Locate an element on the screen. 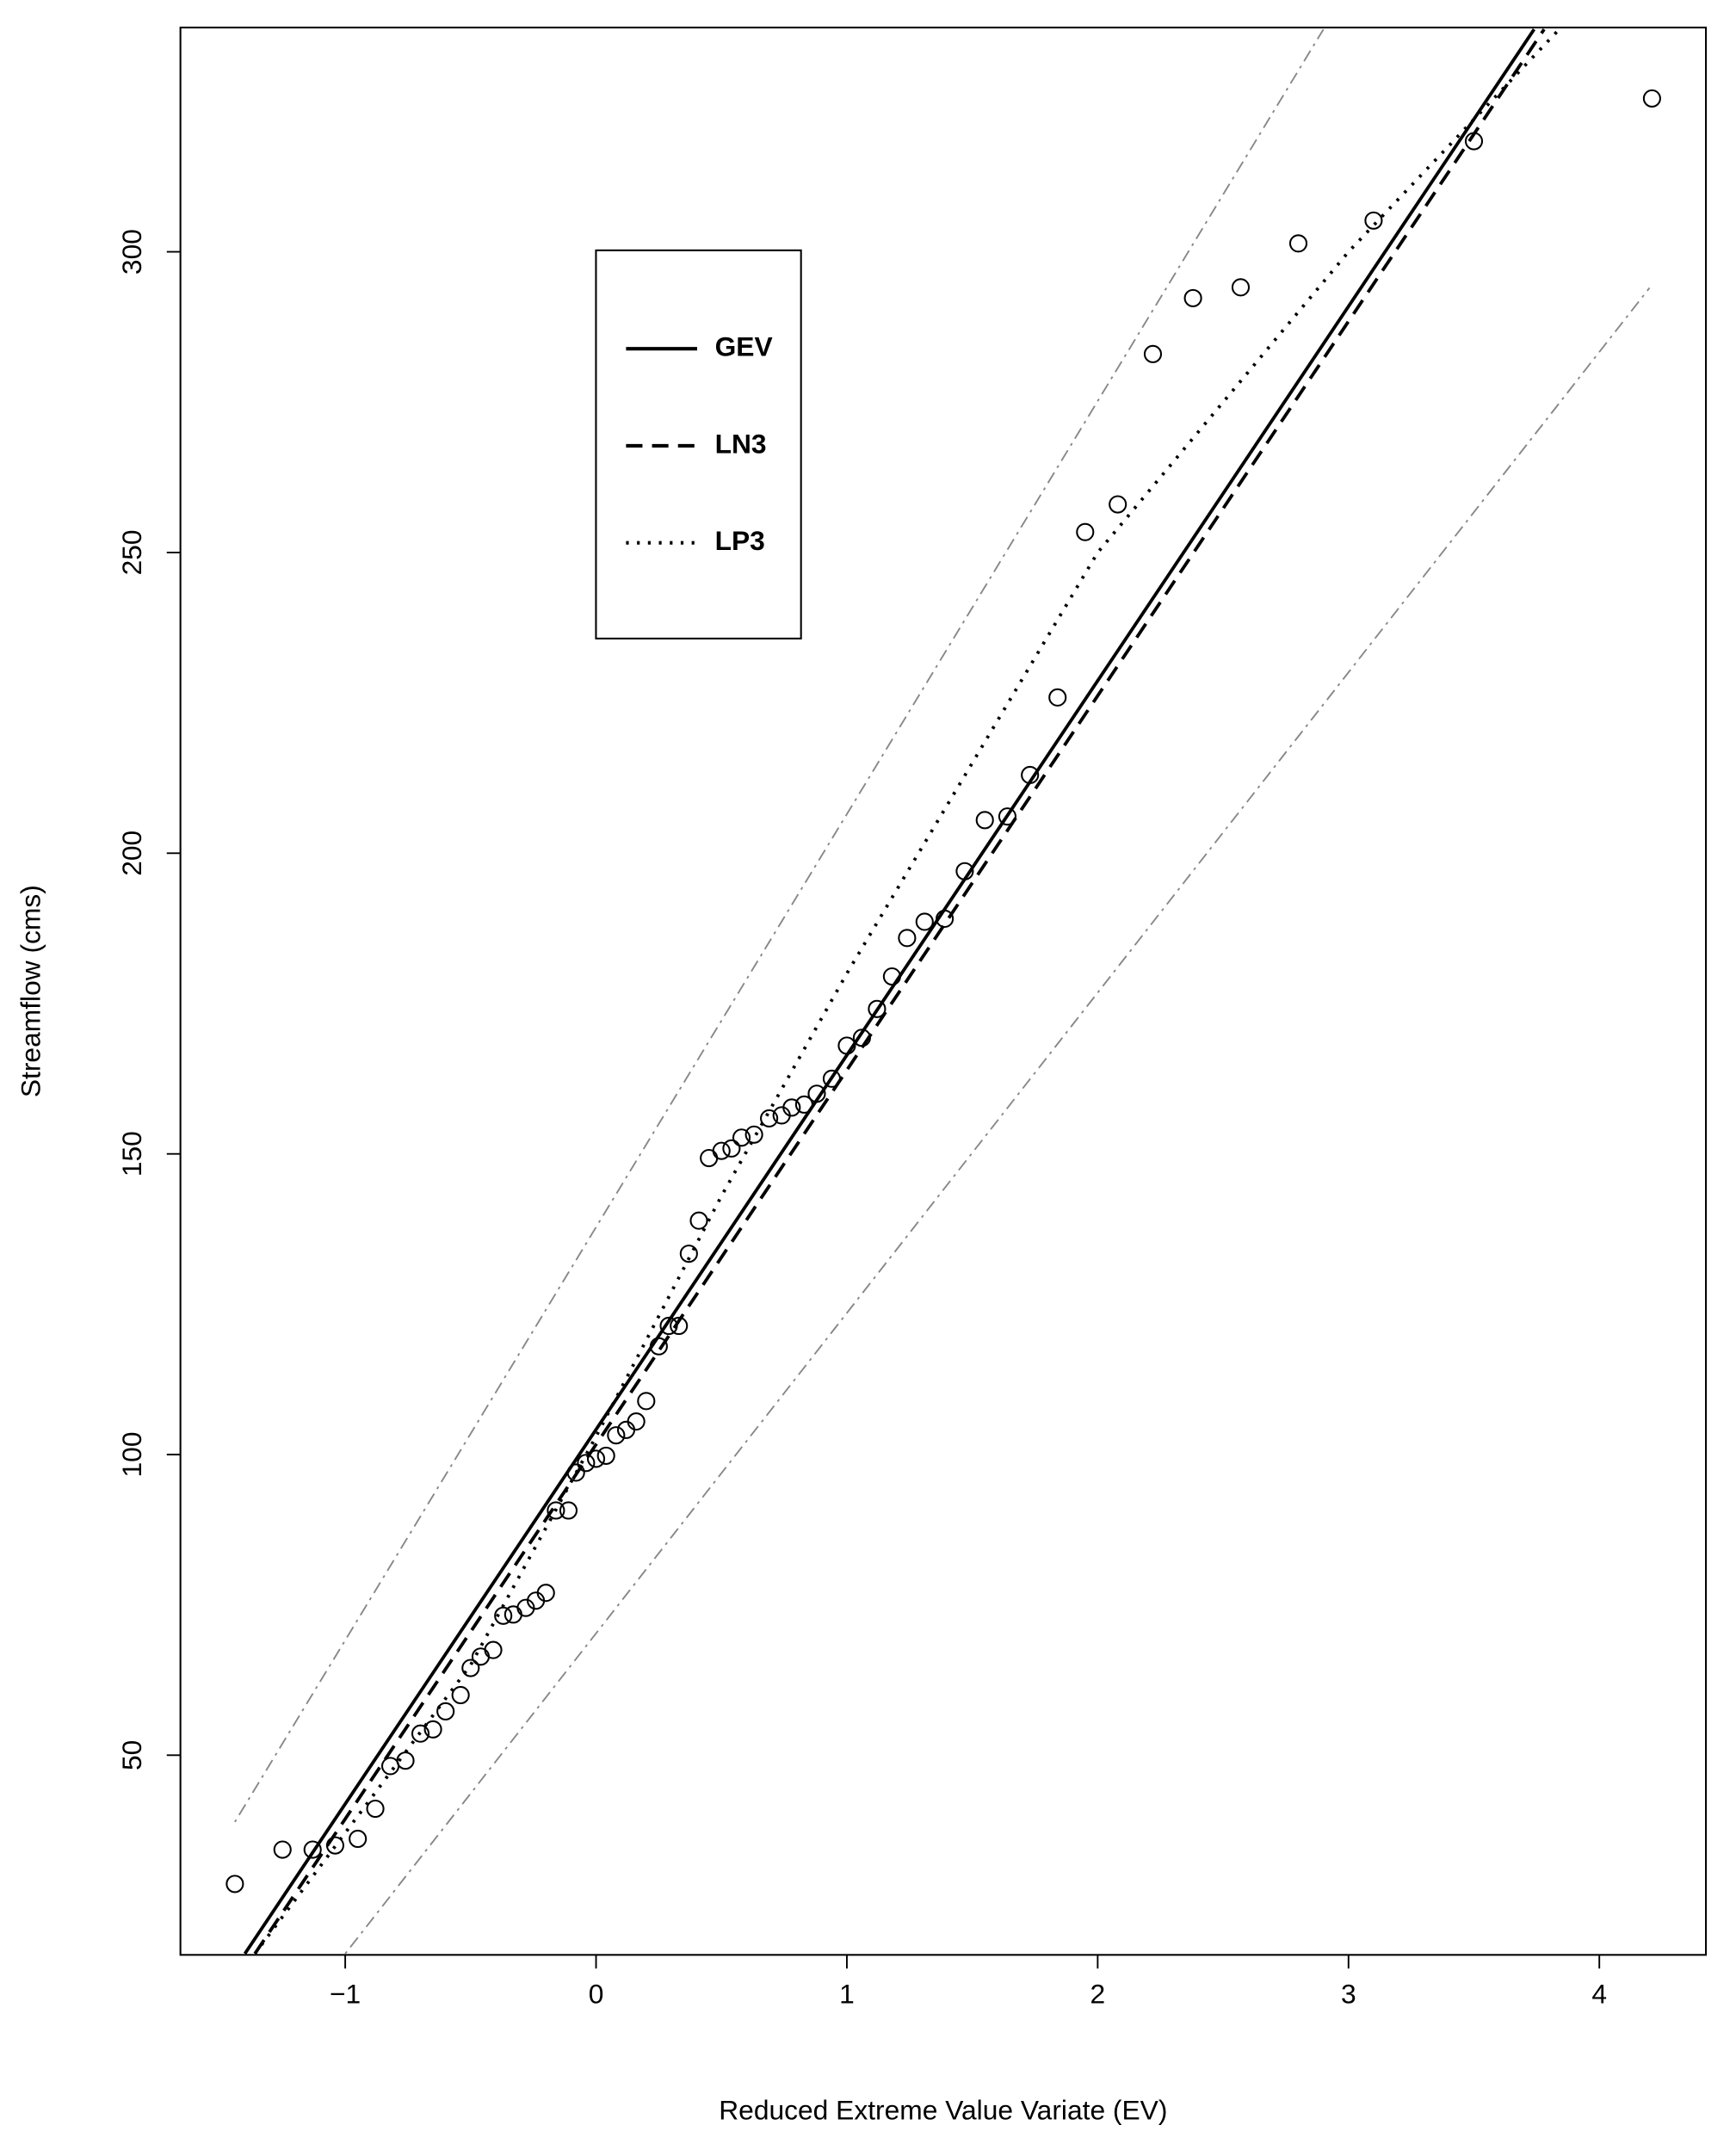  x-tick-label: 2 is located at coordinates (1098, 1993).